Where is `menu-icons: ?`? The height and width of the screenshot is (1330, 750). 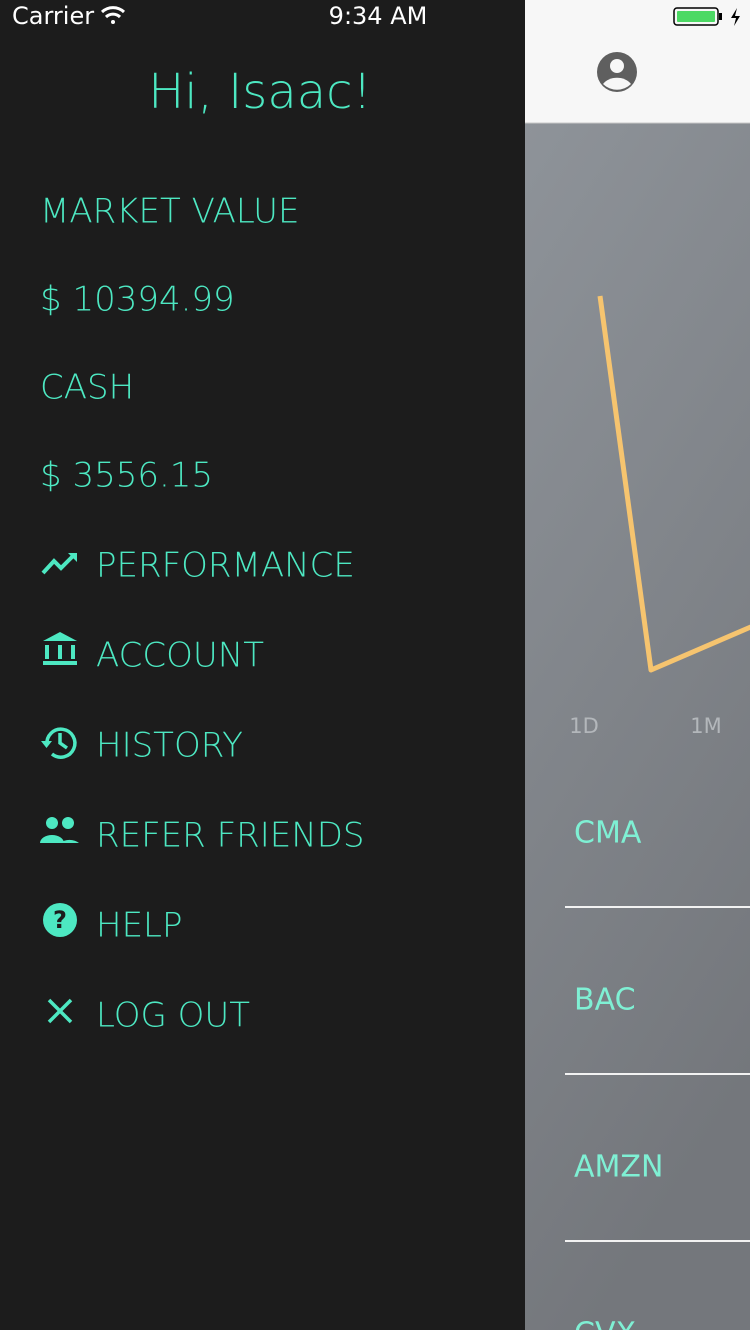 menu-icons: ? is located at coordinates (59, 788).